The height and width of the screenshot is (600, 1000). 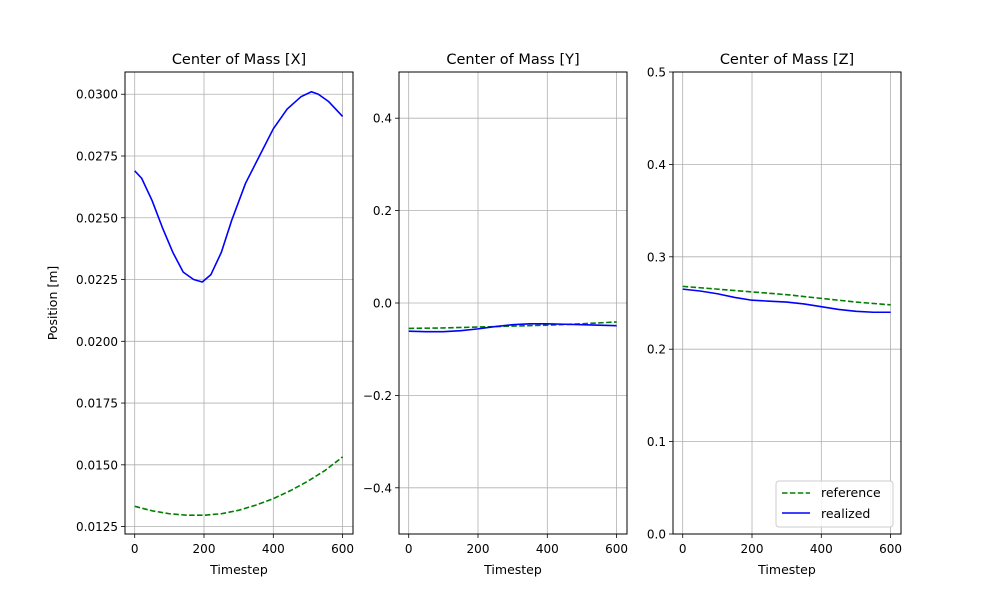 What do you see at coordinates (97, 465) in the screenshot?
I see `y-tick-label: 0.0150` at bounding box center [97, 465].